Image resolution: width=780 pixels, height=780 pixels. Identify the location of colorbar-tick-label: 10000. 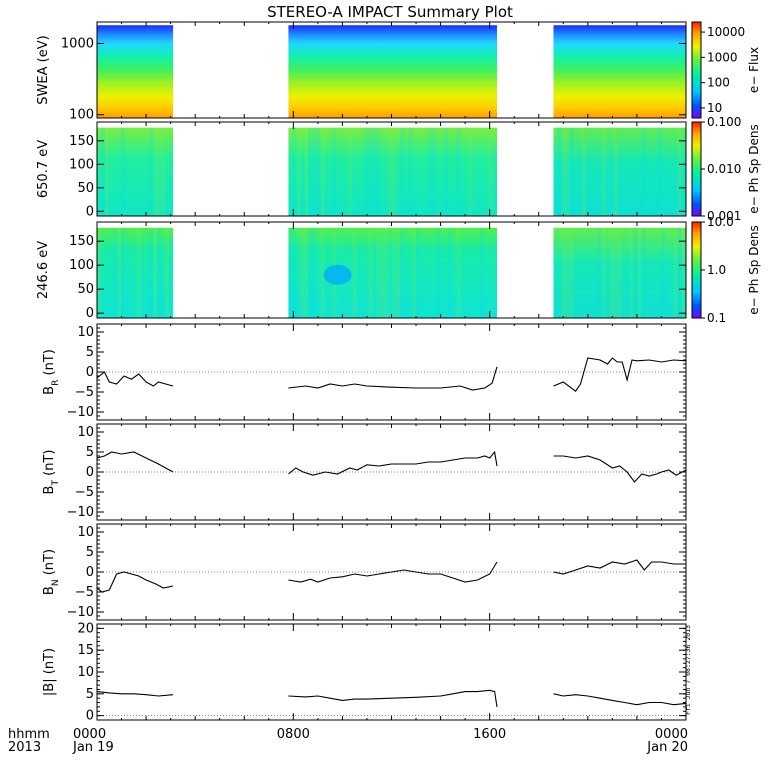
(726, 32).